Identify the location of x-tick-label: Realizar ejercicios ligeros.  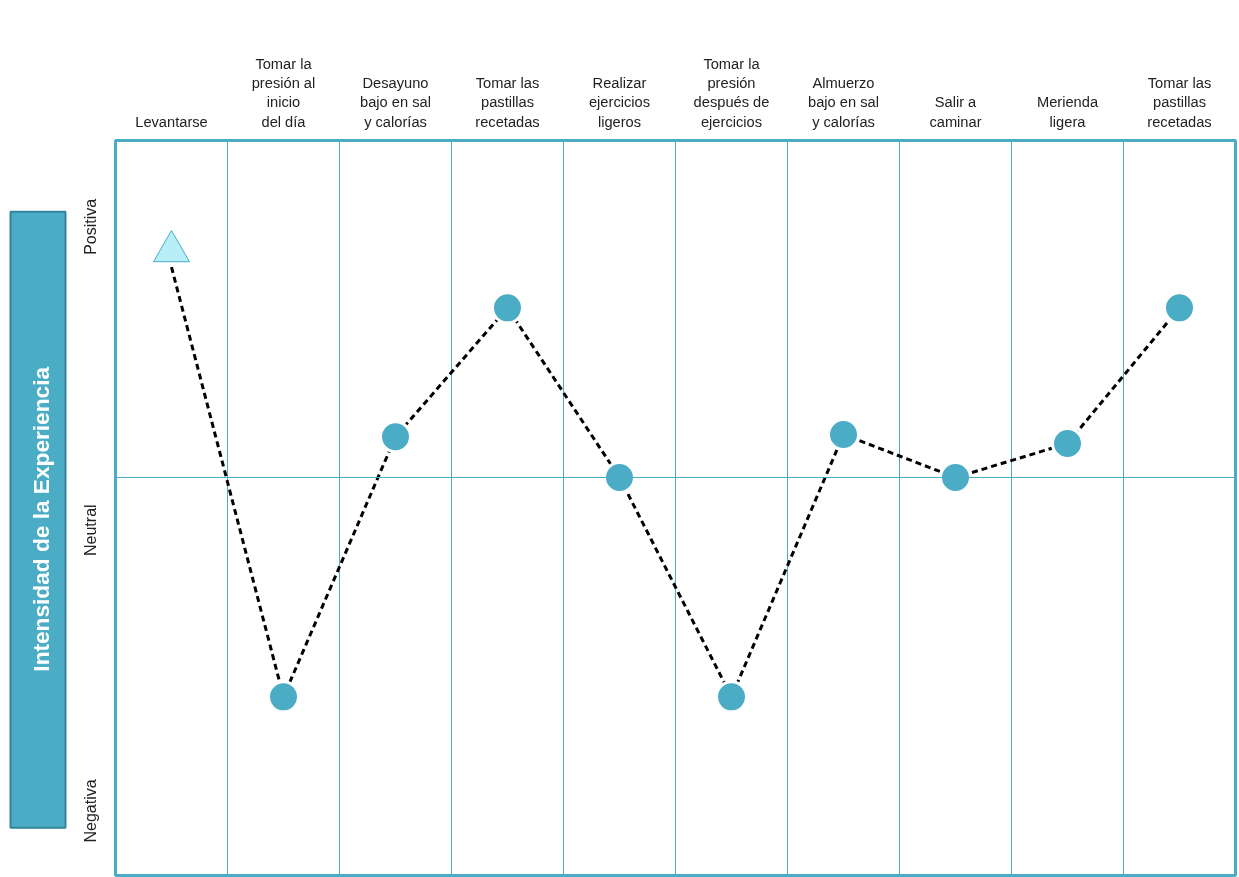
(619, 102).